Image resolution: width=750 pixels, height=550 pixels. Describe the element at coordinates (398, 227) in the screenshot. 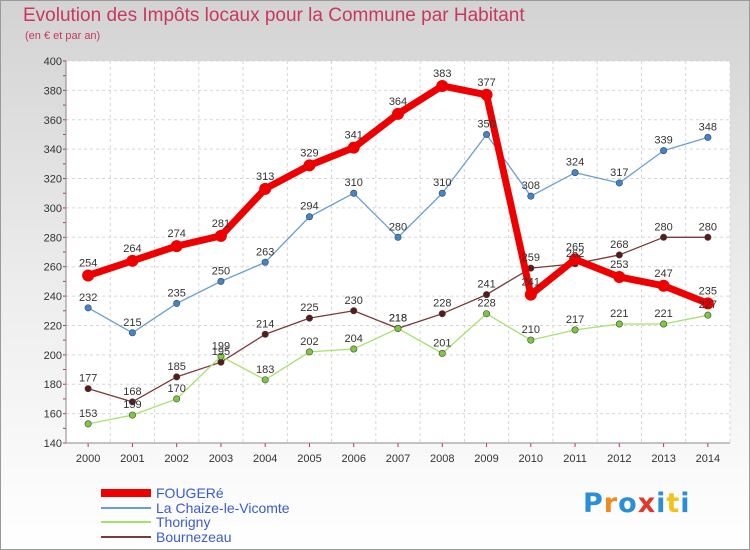

I see `data-label: 280` at that location.